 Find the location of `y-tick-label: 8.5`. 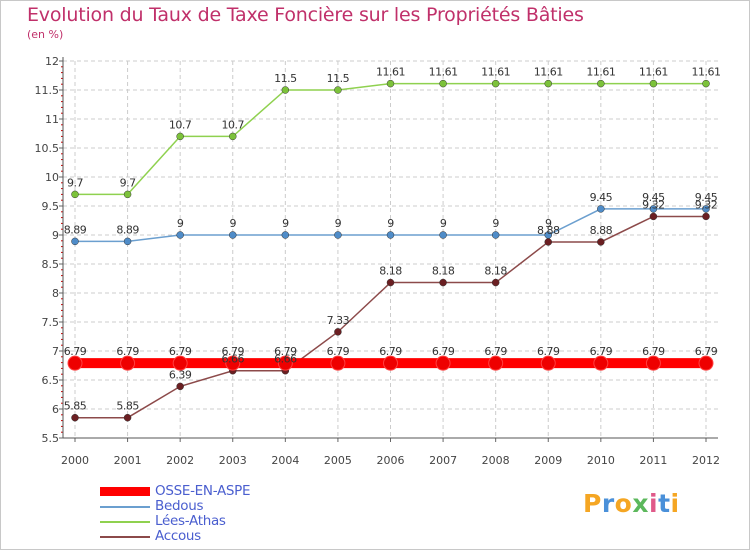

y-tick-label: 8.5 is located at coordinates (51, 264).